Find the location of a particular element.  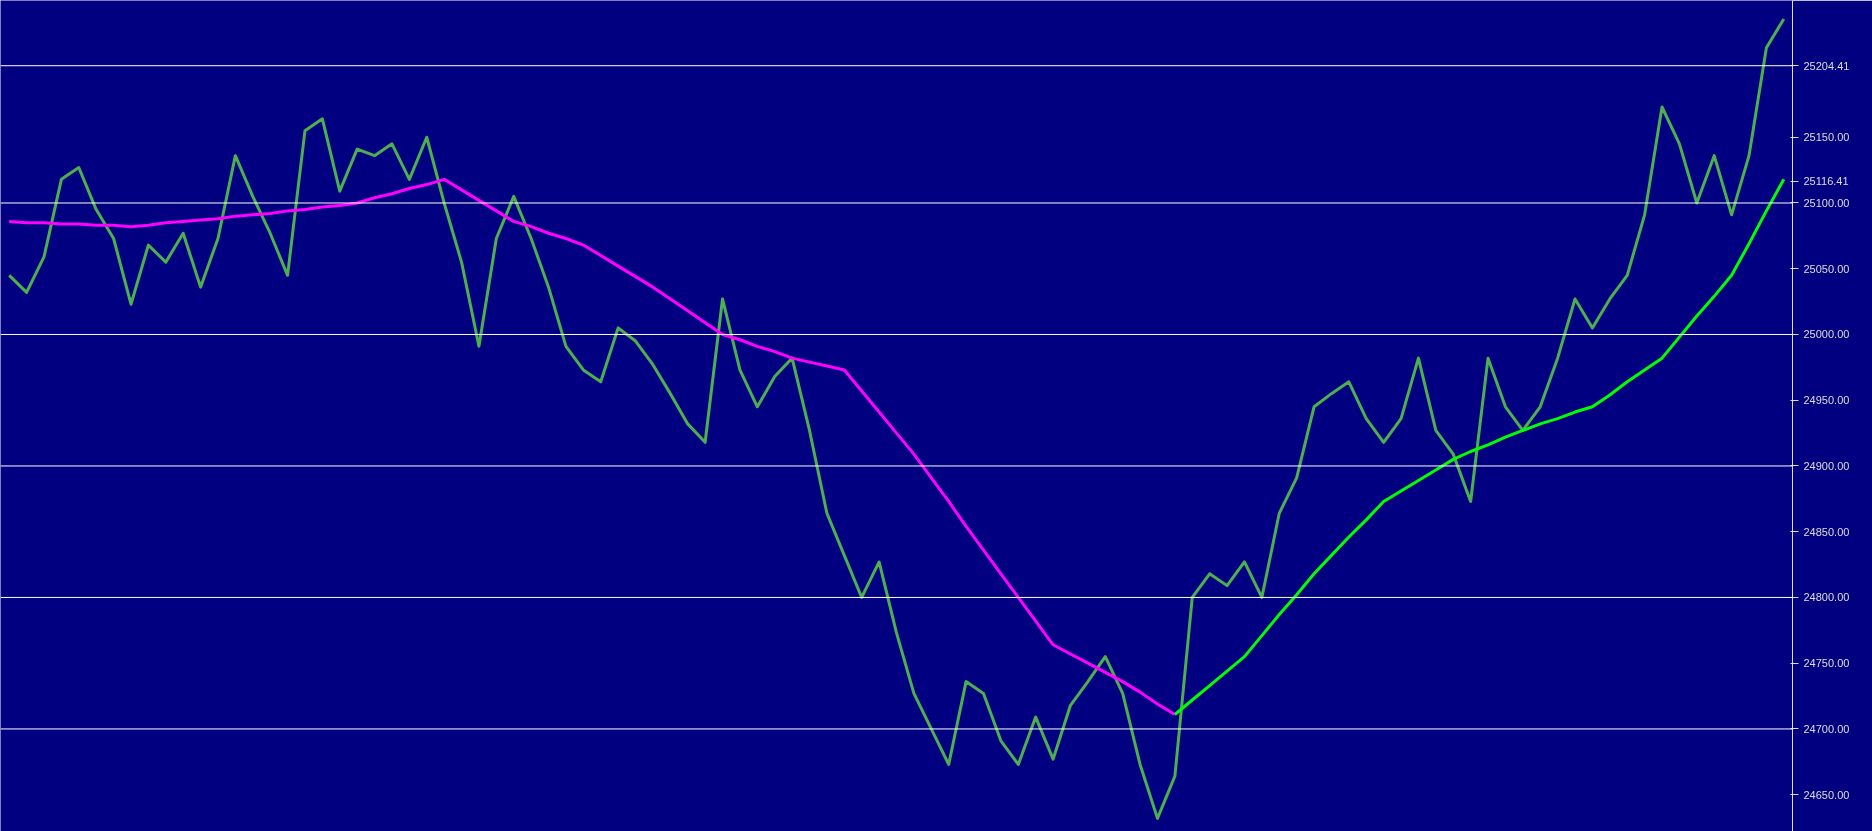

y-tick-label: 25204.41 is located at coordinates (1826, 65).